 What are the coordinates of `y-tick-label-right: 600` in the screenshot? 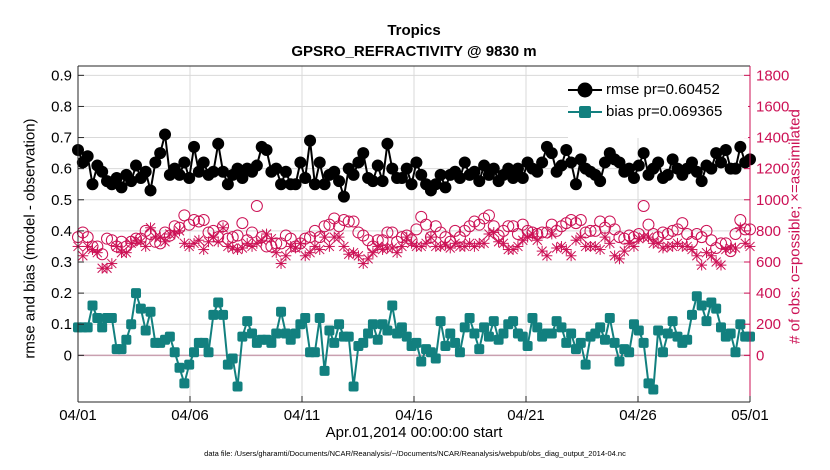 It's located at (768, 262).